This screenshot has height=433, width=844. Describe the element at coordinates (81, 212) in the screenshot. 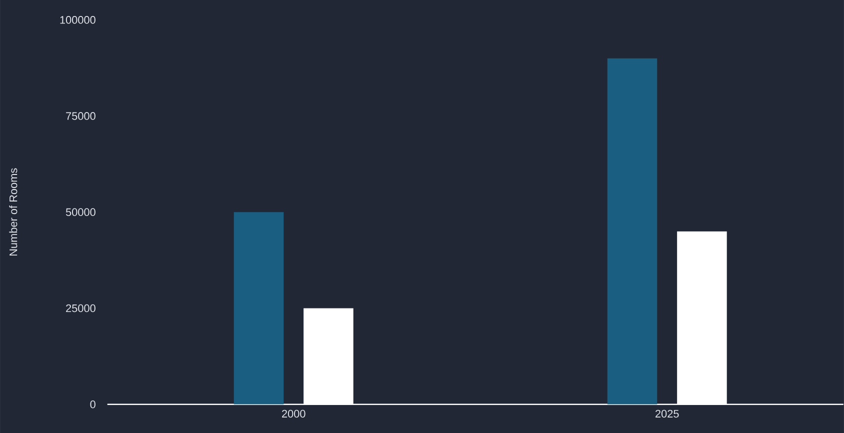

I see `y-tick-label: 50000` at that location.